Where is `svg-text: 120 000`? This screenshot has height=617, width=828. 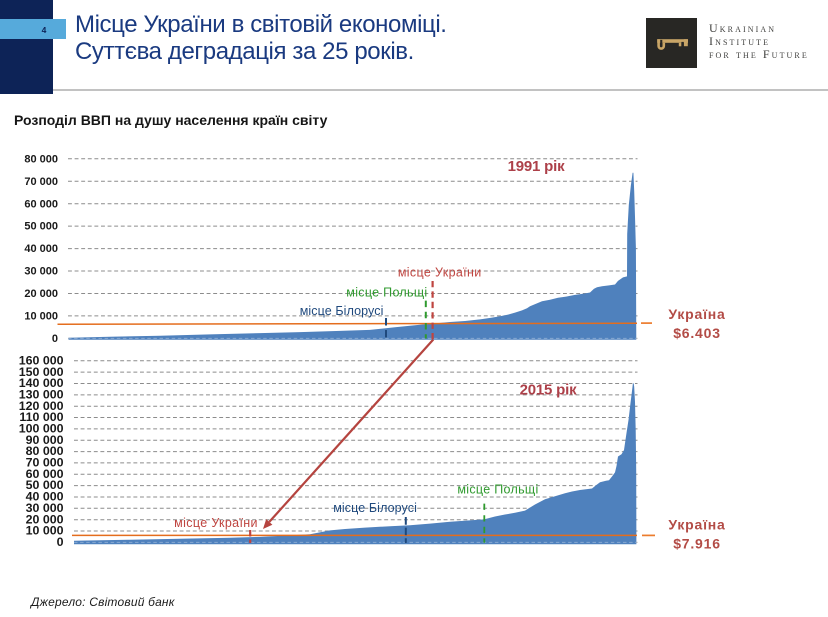 svg-text: 120 000 is located at coordinates (41, 406).